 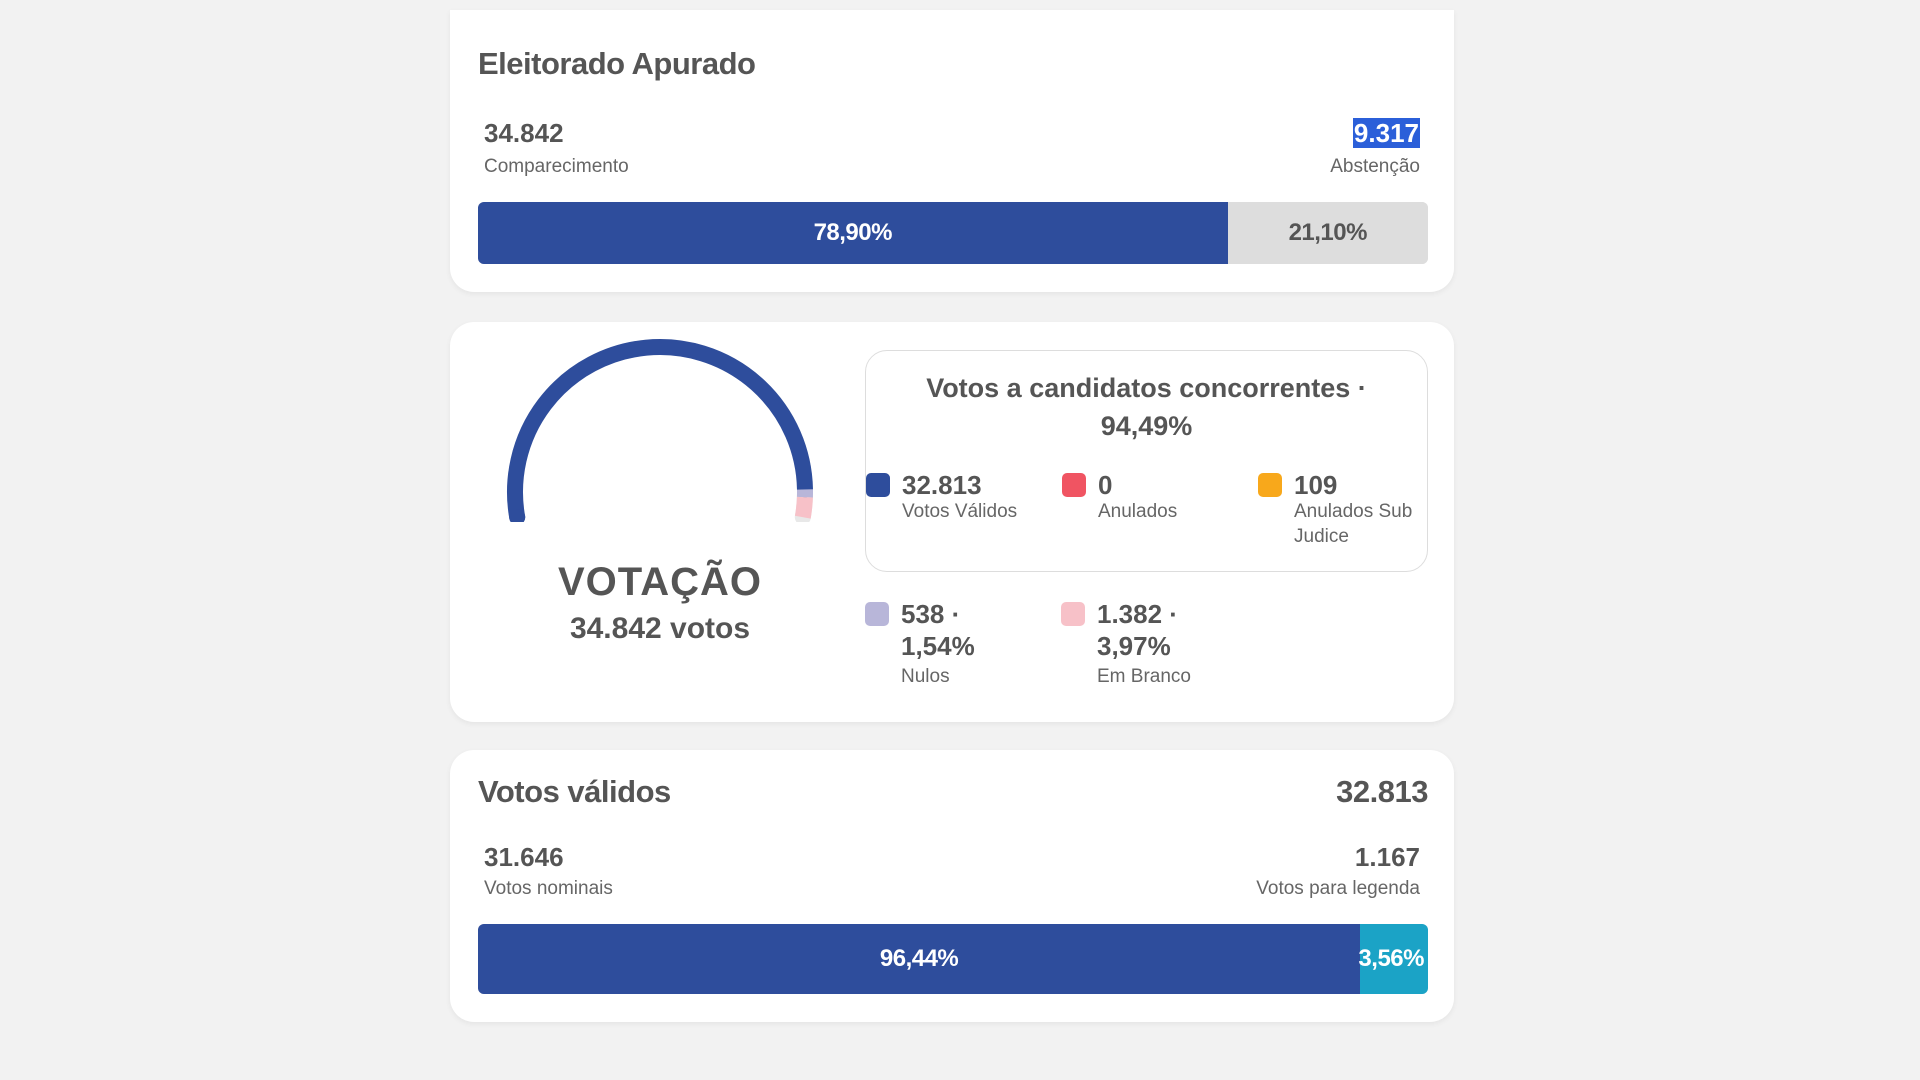 I want to click on gauge-track, so click(x=660, y=430).